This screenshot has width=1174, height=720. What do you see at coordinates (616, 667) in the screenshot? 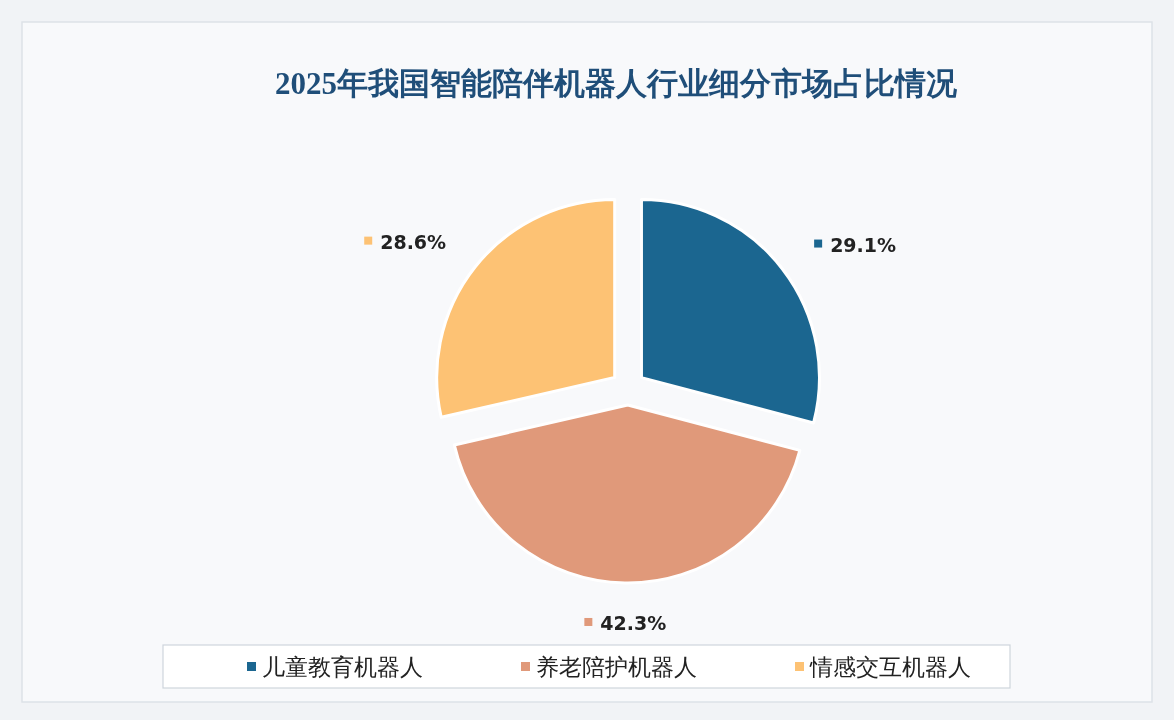
I see `legend-label: 养老陪护机器人` at bounding box center [616, 667].